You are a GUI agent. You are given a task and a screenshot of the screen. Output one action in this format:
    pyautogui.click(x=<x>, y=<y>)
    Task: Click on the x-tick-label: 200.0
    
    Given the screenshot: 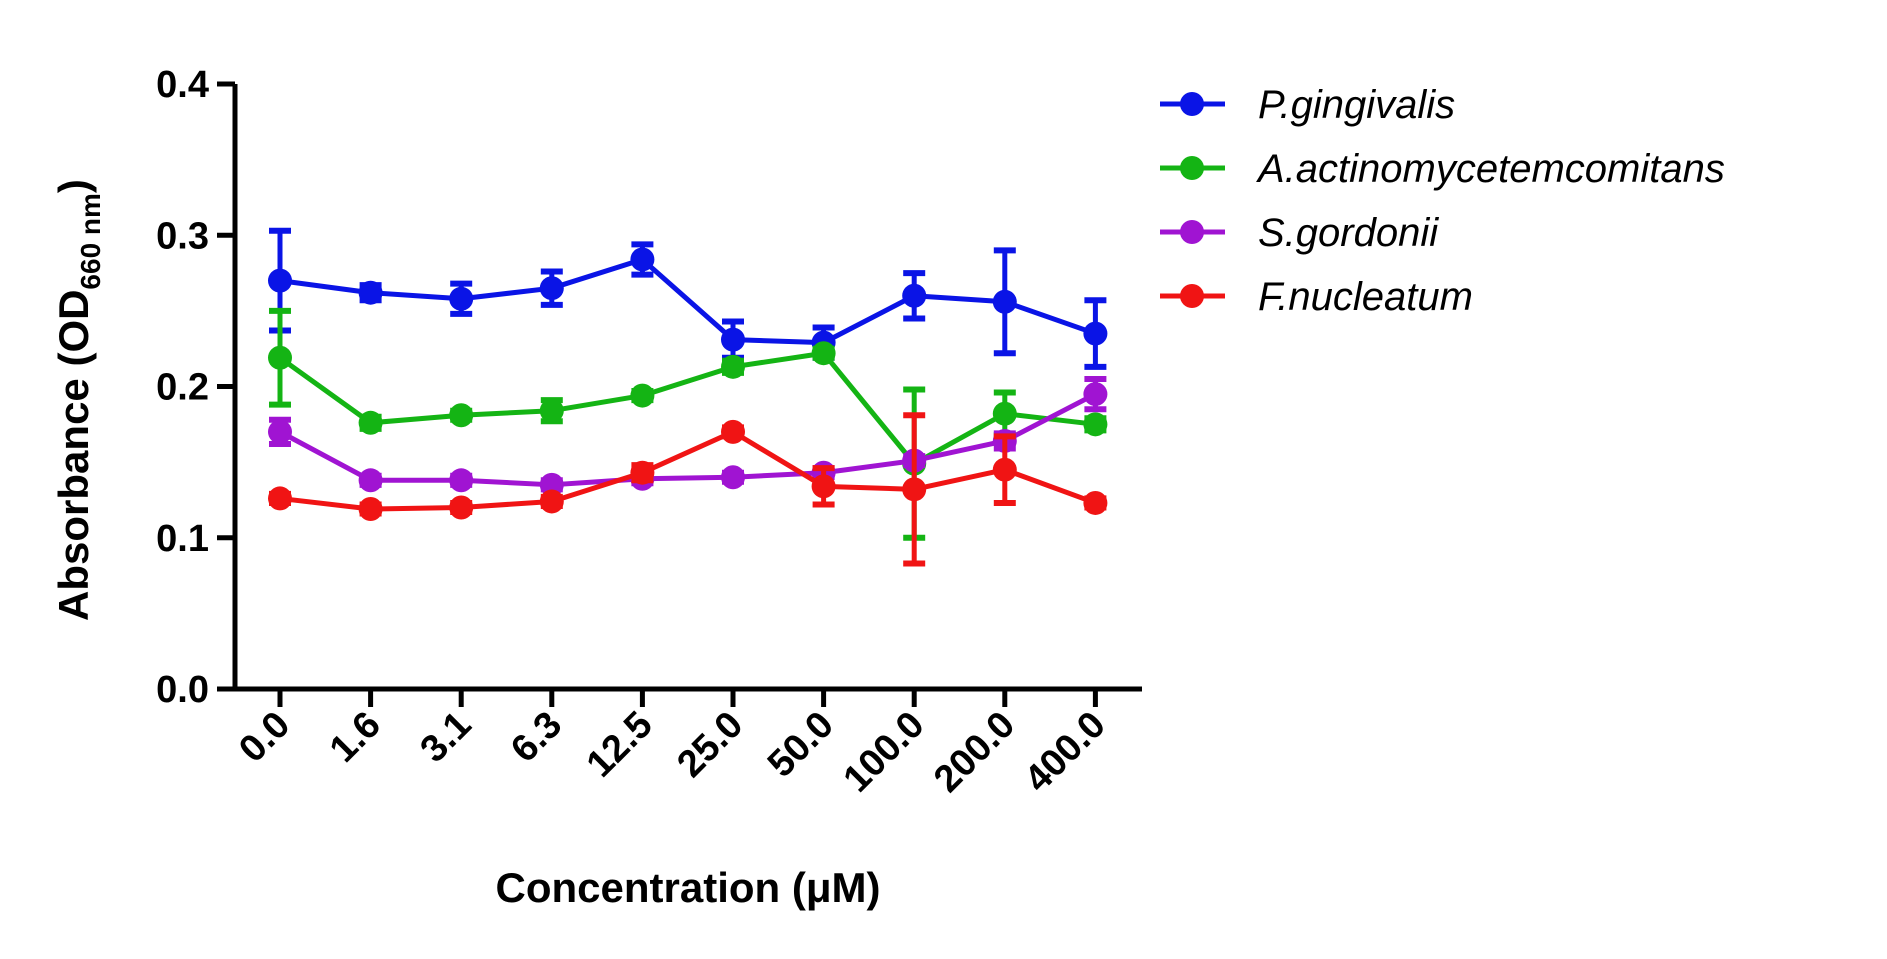 What is the action you would take?
    pyautogui.click(x=974, y=752)
    